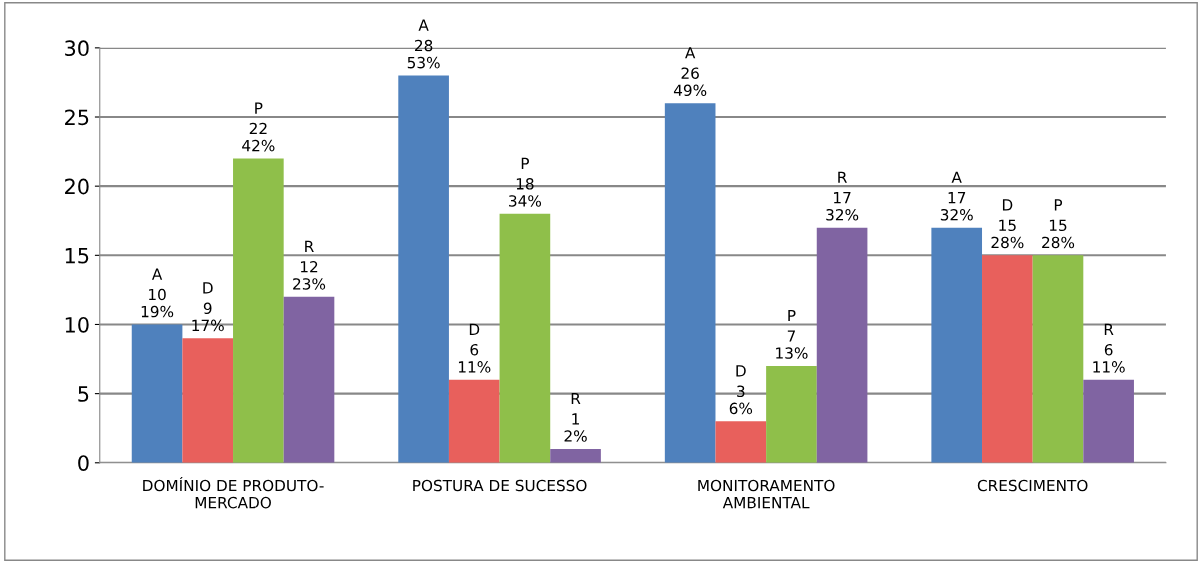 This screenshot has height=563, width=1202. I want to click on data-label: 10 19%, so click(157, 303).